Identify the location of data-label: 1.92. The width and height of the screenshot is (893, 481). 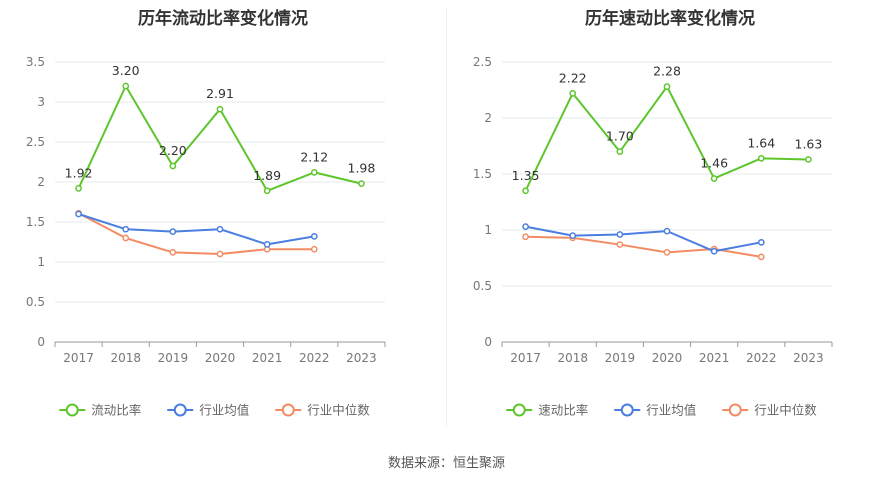
(79, 172).